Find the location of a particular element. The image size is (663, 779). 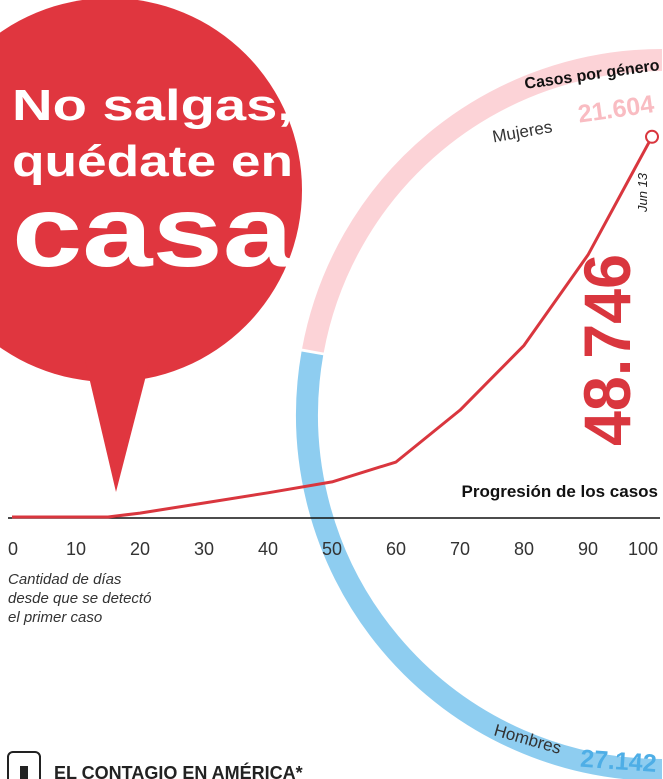

x-tick-label: 10 is located at coordinates (76, 549).